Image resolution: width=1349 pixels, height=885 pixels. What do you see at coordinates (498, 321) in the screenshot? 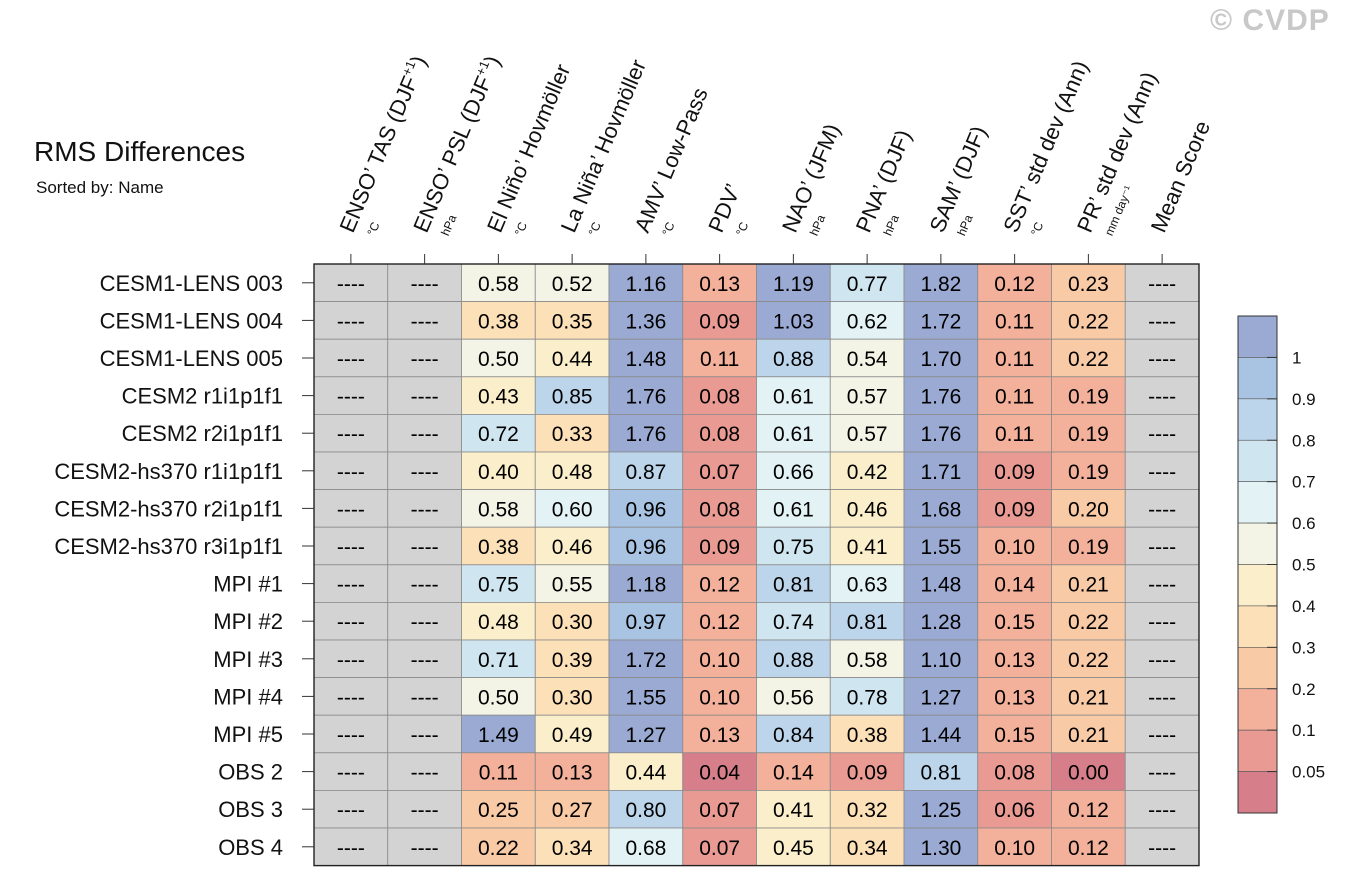
I see `cell-value-label: 0.38` at bounding box center [498, 321].